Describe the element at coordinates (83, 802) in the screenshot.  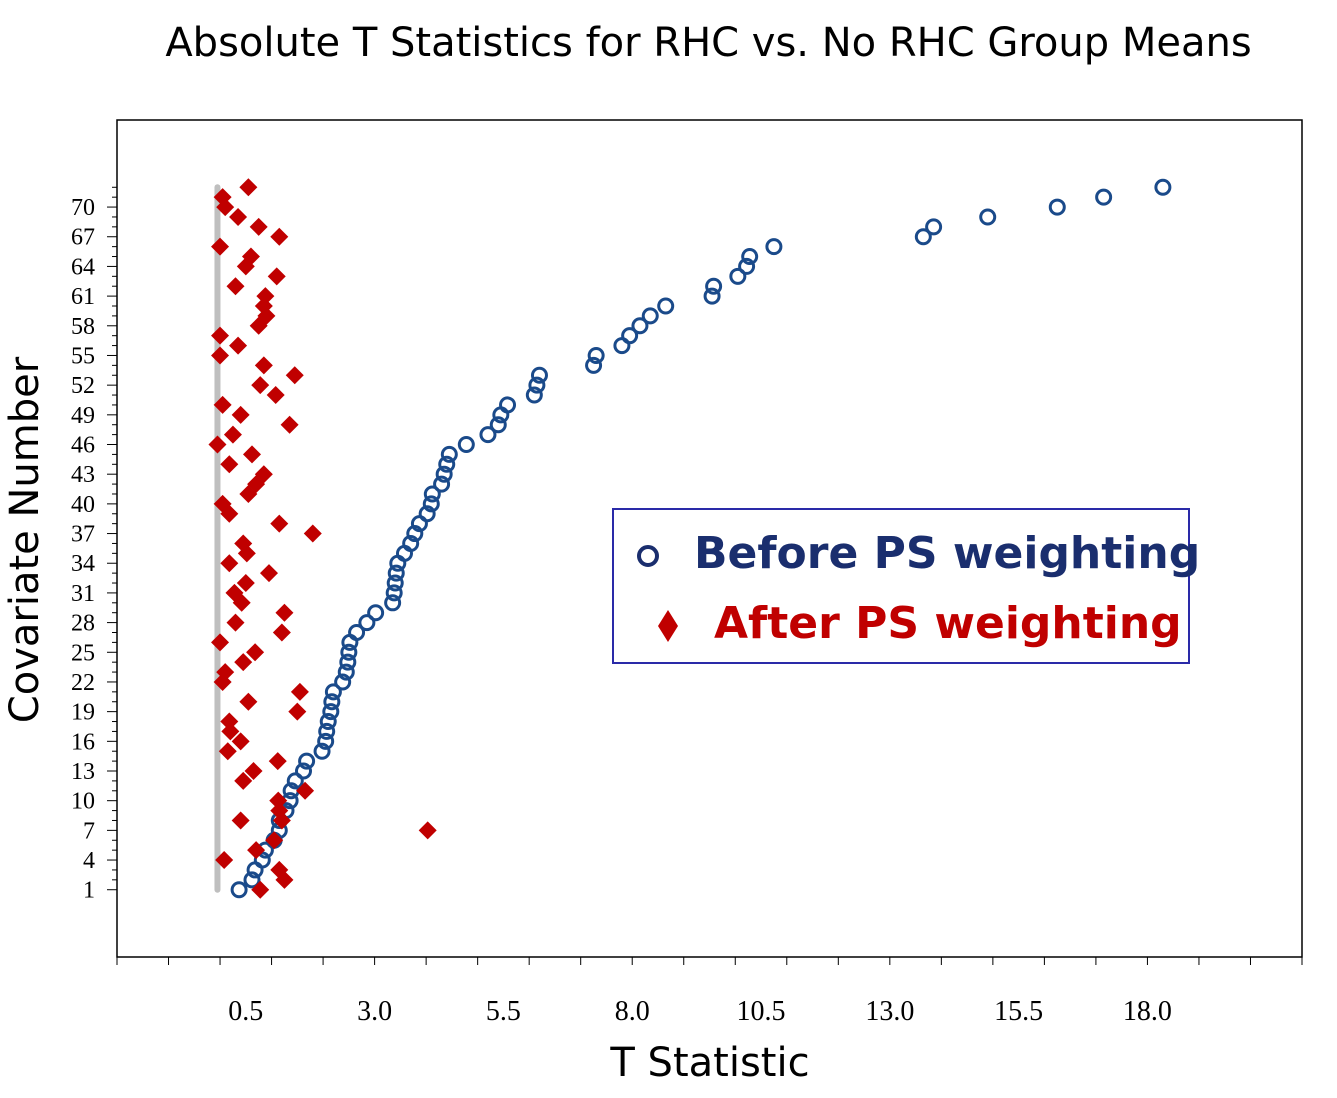
I see `y-tick-label: 10` at that location.